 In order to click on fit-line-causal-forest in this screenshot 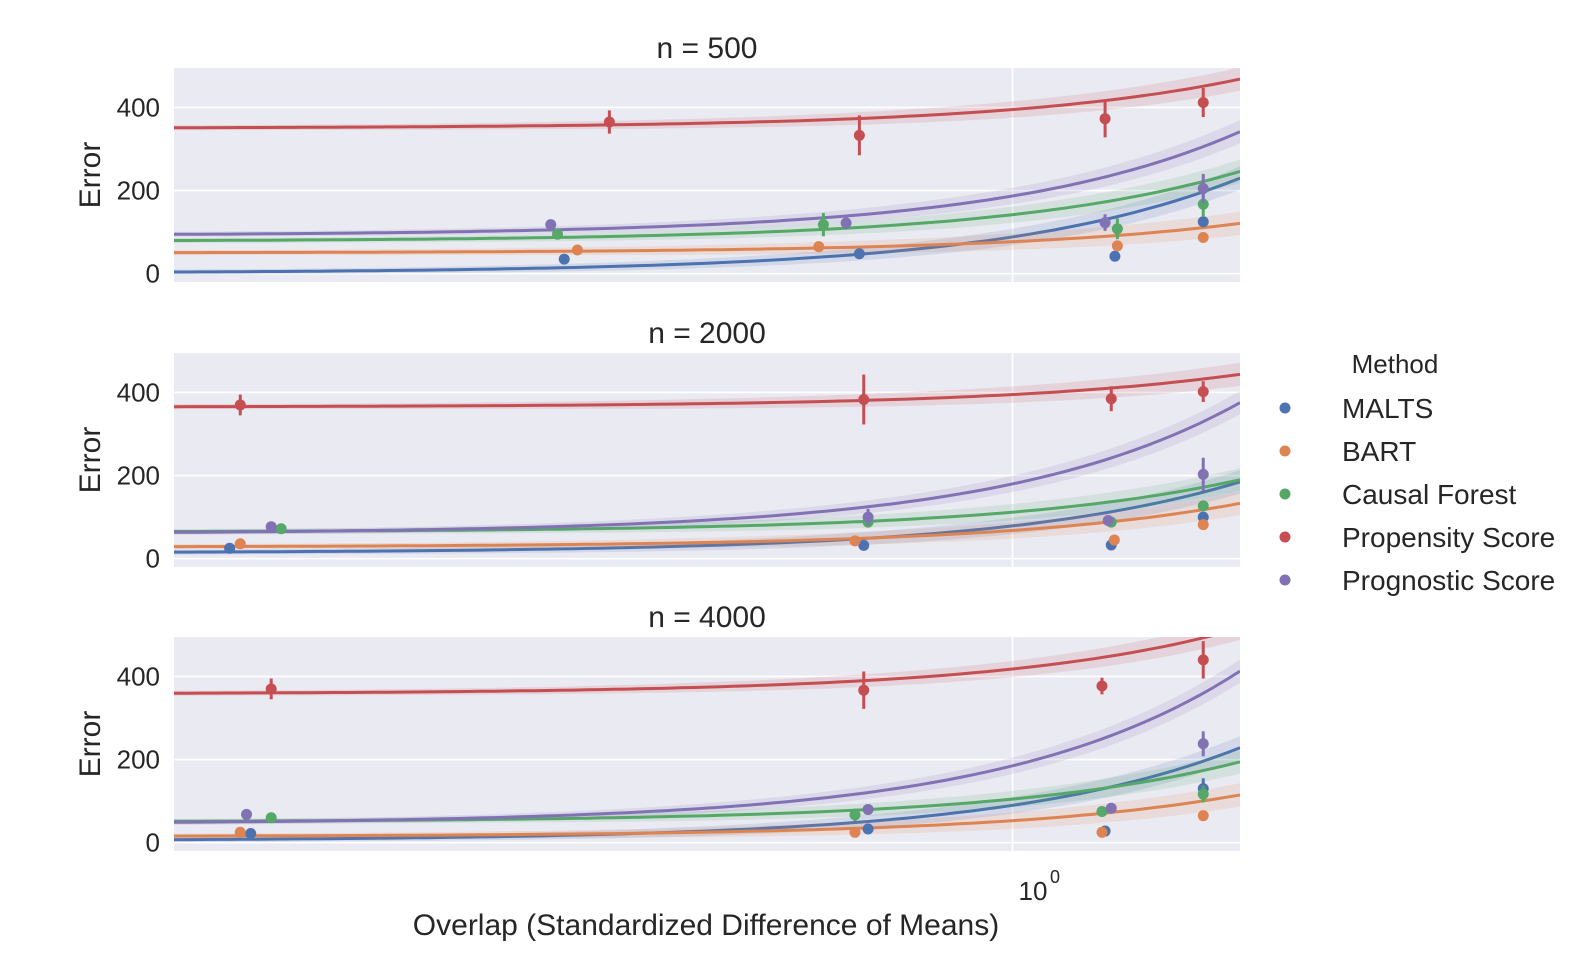, I will do `click(707, 205)`.